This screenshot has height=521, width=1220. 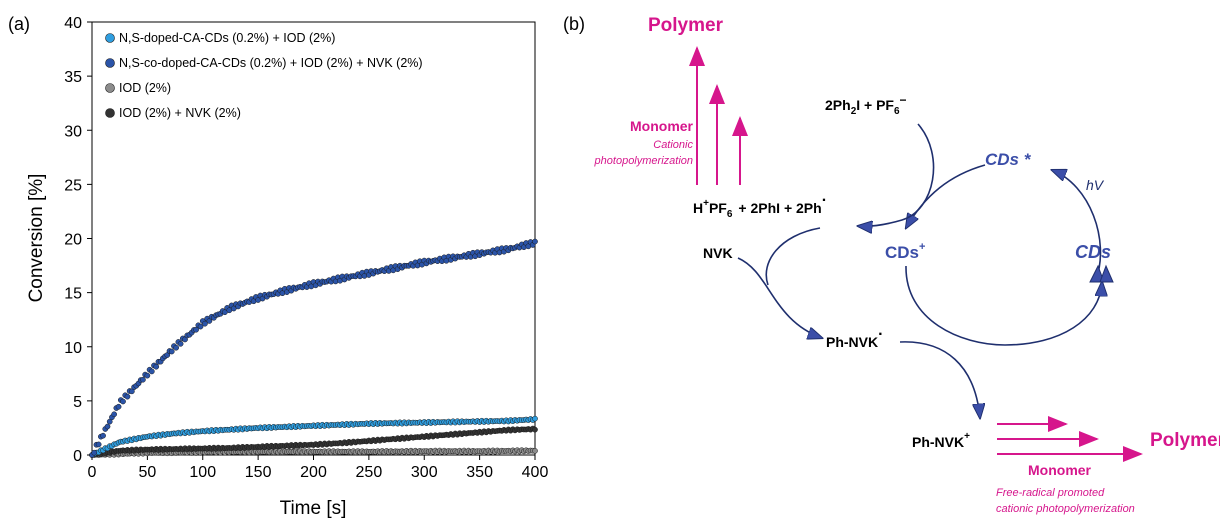 I want to click on y-tick-label: 40, so click(x=73, y=23).